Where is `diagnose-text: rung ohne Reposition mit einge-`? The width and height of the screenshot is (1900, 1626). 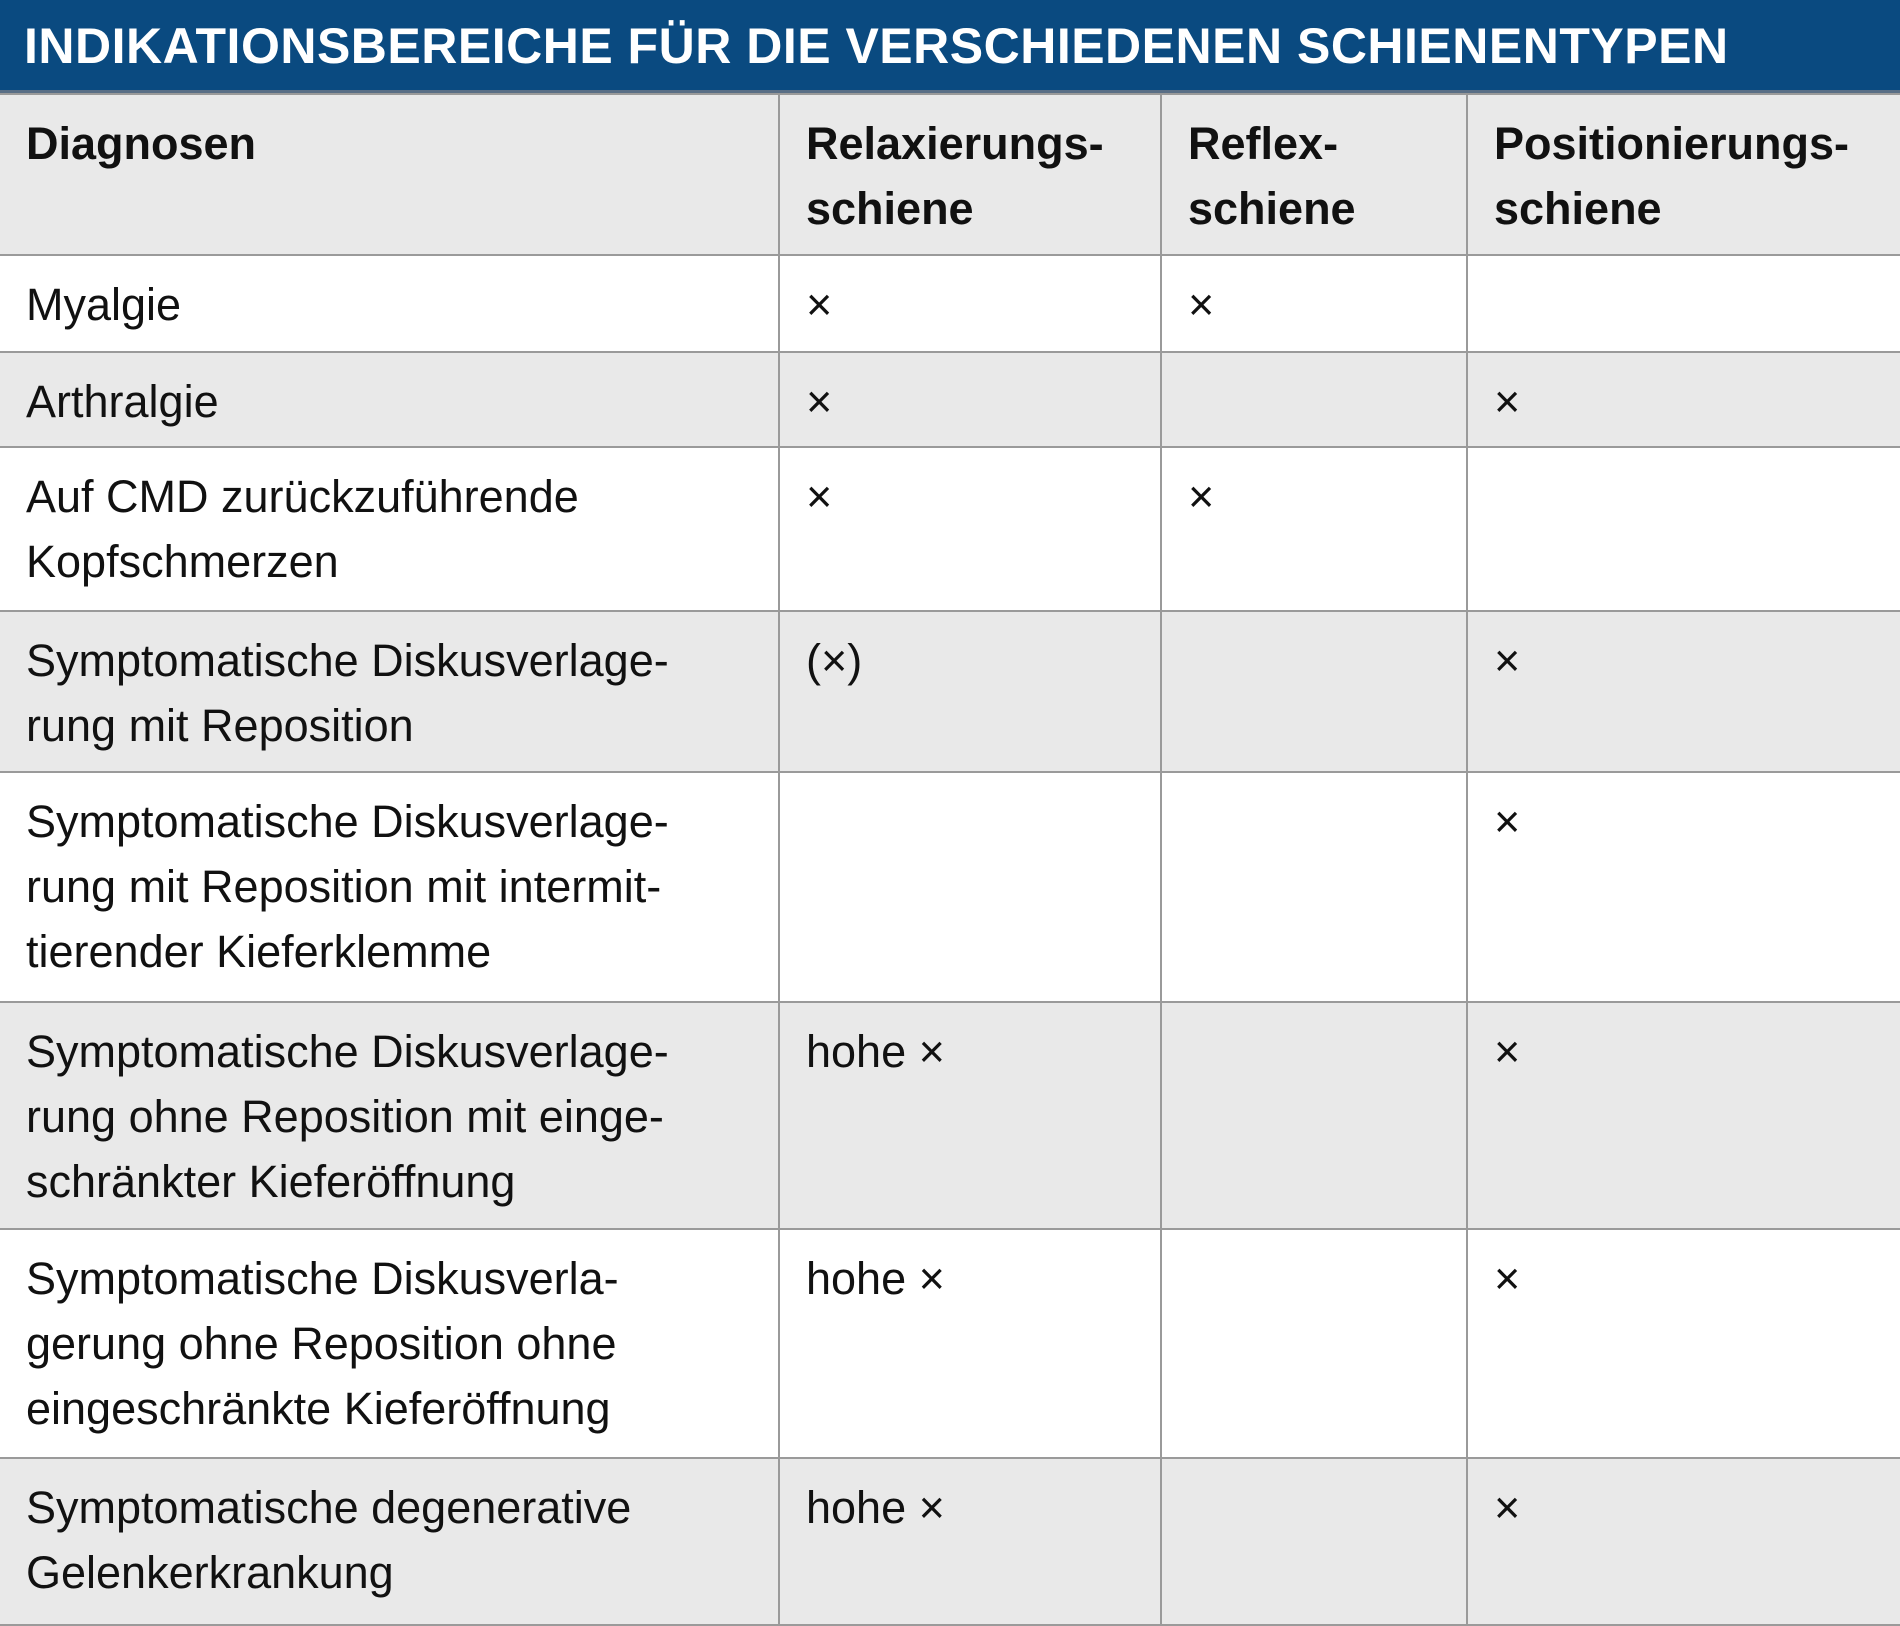 diagnose-text: rung ohne Reposition mit einge- is located at coordinates (345, 1116).